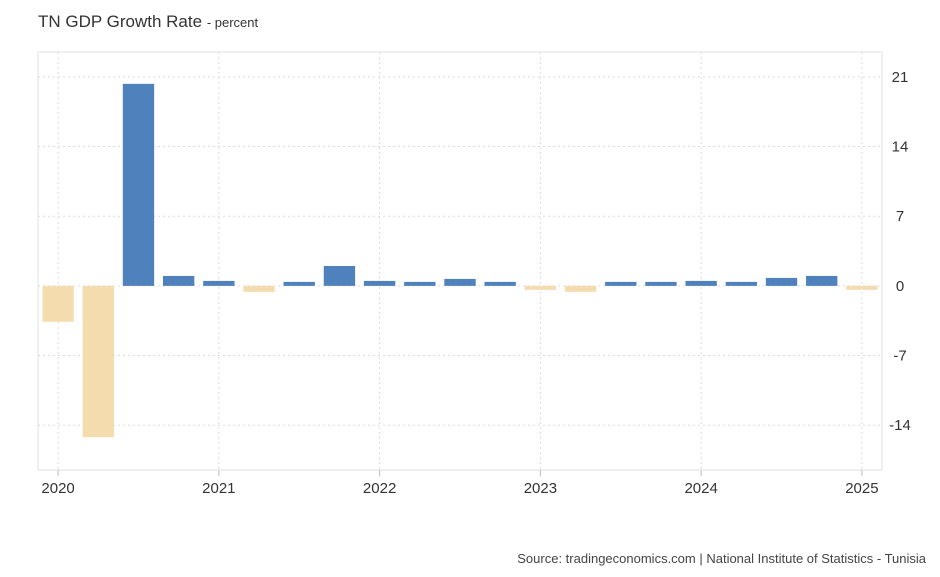 This screenshot has width=940, height=577. Describe the element at coordinates (379, 488) in the screenshot. I see `x-tick-label: 2022` at that location.